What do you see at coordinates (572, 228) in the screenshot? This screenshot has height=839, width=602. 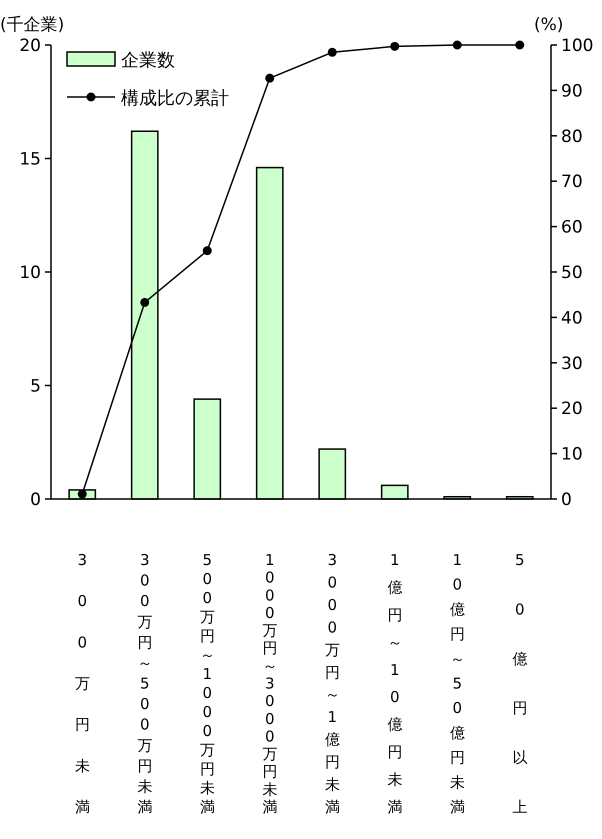 I see `y2-tick-label: 60` at bounding box center [572, 228].